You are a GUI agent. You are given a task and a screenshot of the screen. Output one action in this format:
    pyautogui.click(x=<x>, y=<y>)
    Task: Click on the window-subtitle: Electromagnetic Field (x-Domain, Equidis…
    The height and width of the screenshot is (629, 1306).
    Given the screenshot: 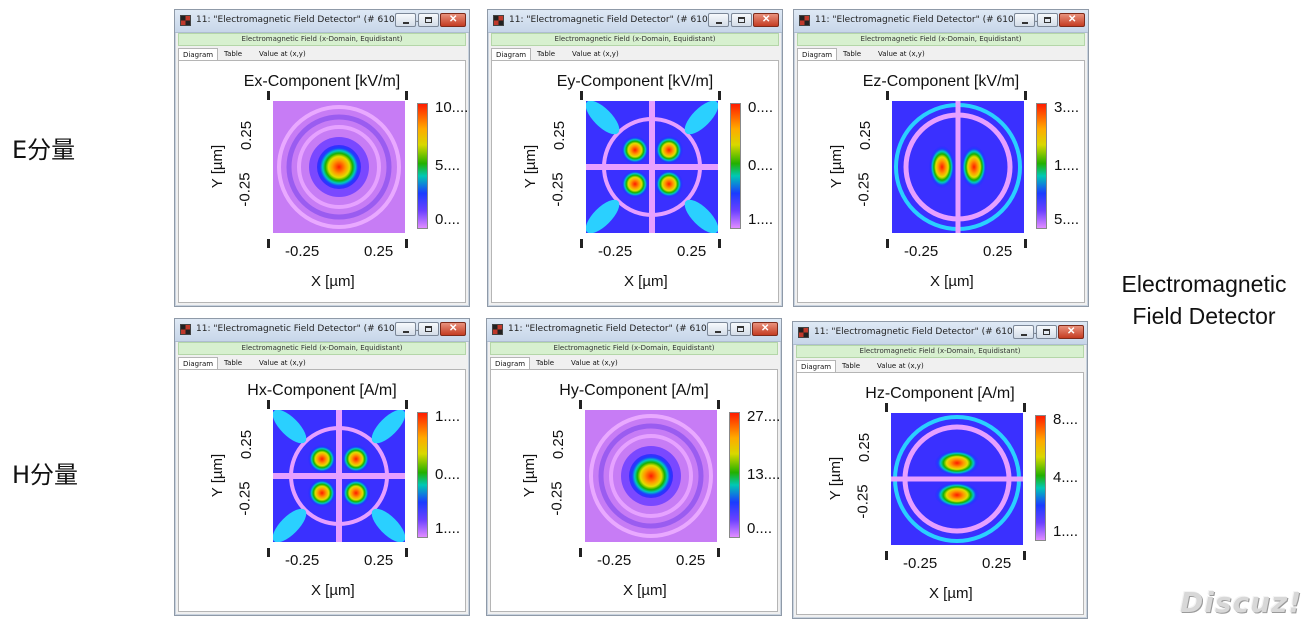 What is the action you would take?
    pyautogui.click(x=634, y=348)
    